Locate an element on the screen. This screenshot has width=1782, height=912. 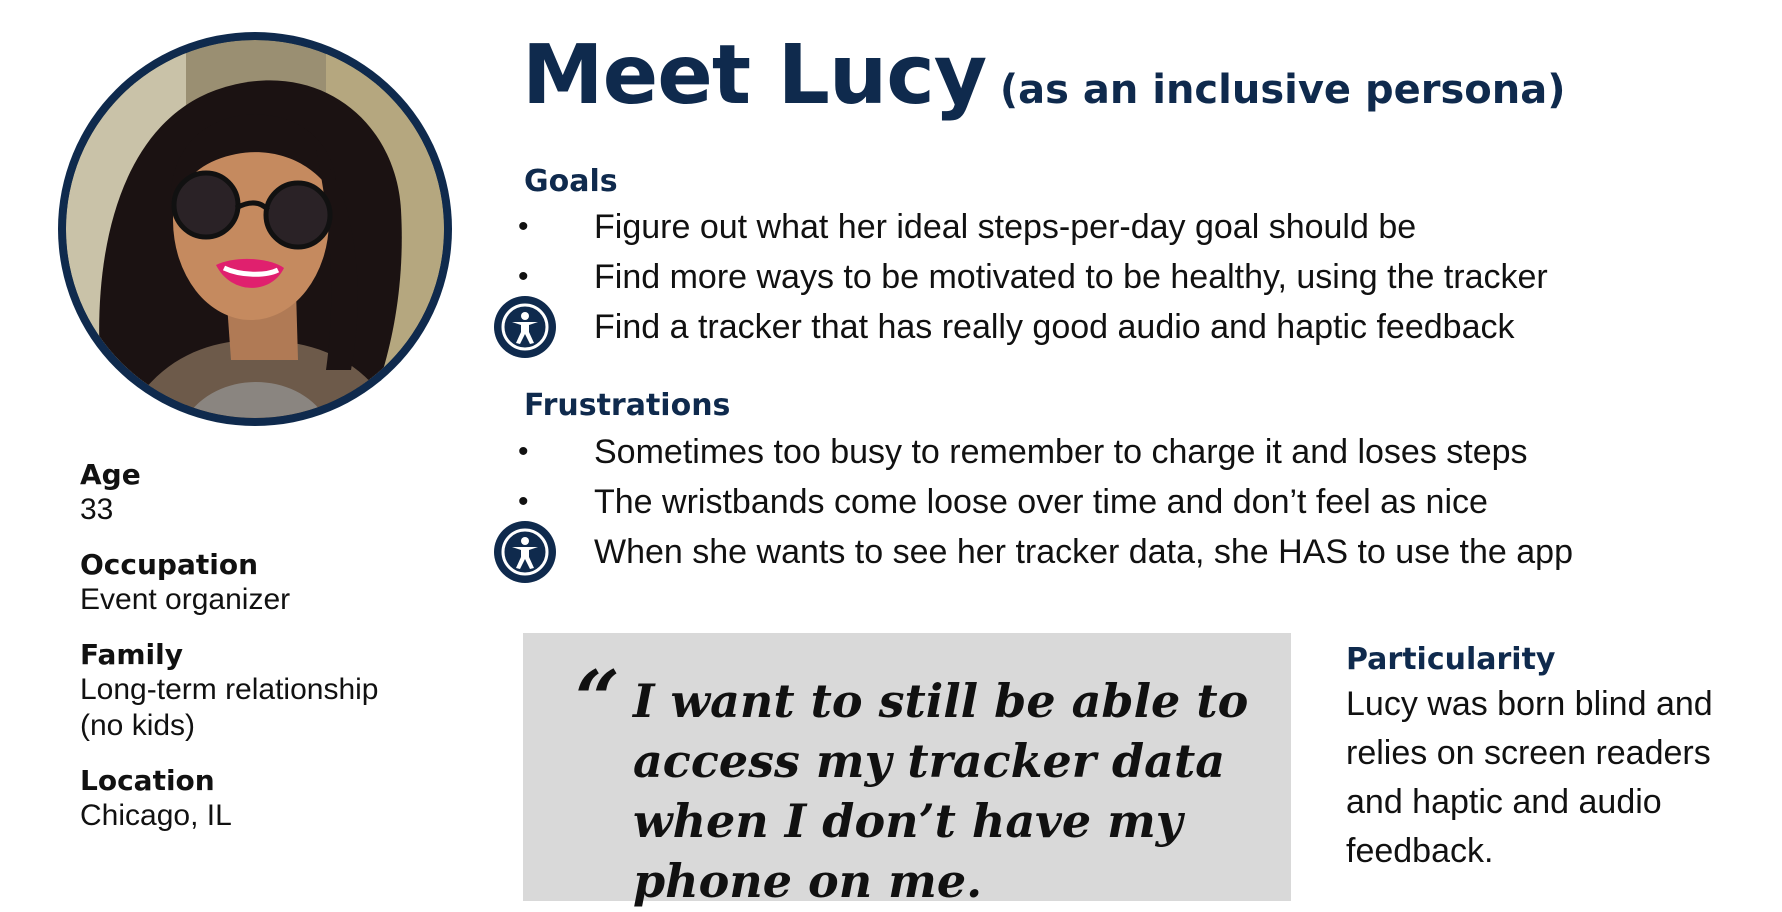
age-value: 33 is located at coordinates (97, 509).